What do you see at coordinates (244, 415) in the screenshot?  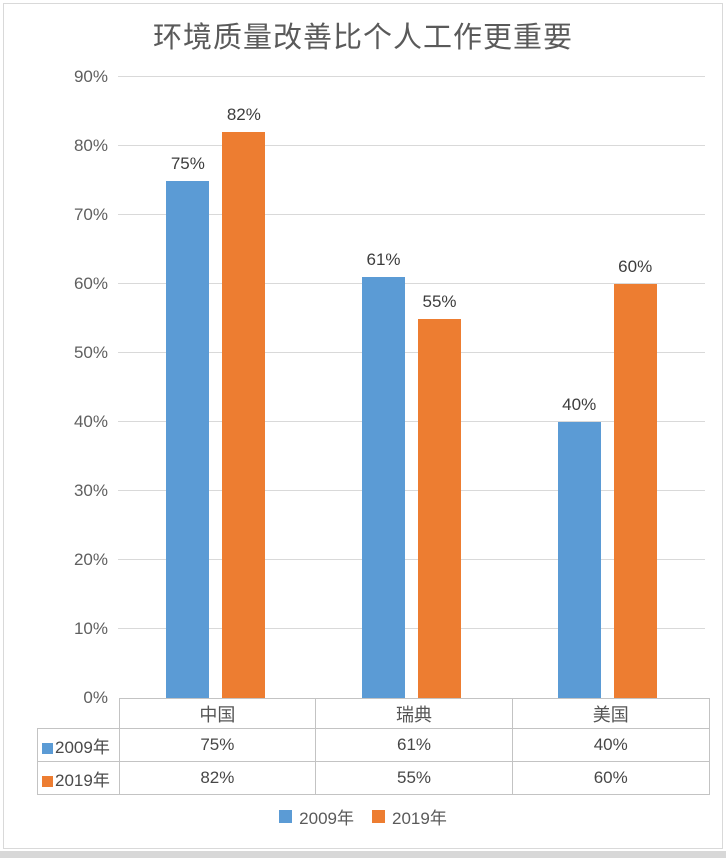 I see `bar-2019年-中国` at bounding box center [244, 415].